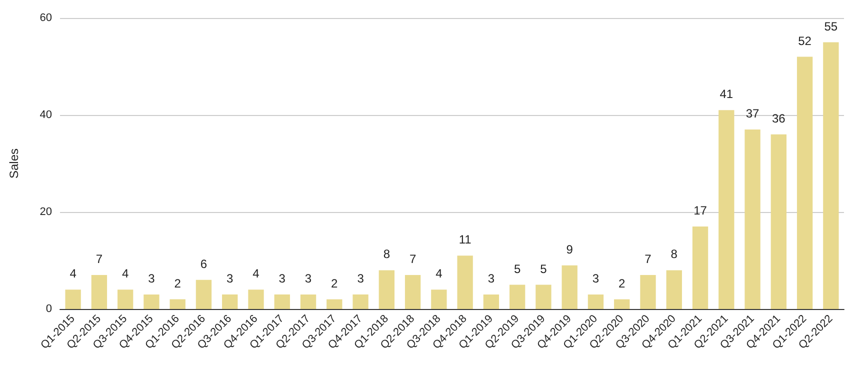  Describe the element at coordinates (779, 118) in the screenshot. I see `data-label: 36` at that location.